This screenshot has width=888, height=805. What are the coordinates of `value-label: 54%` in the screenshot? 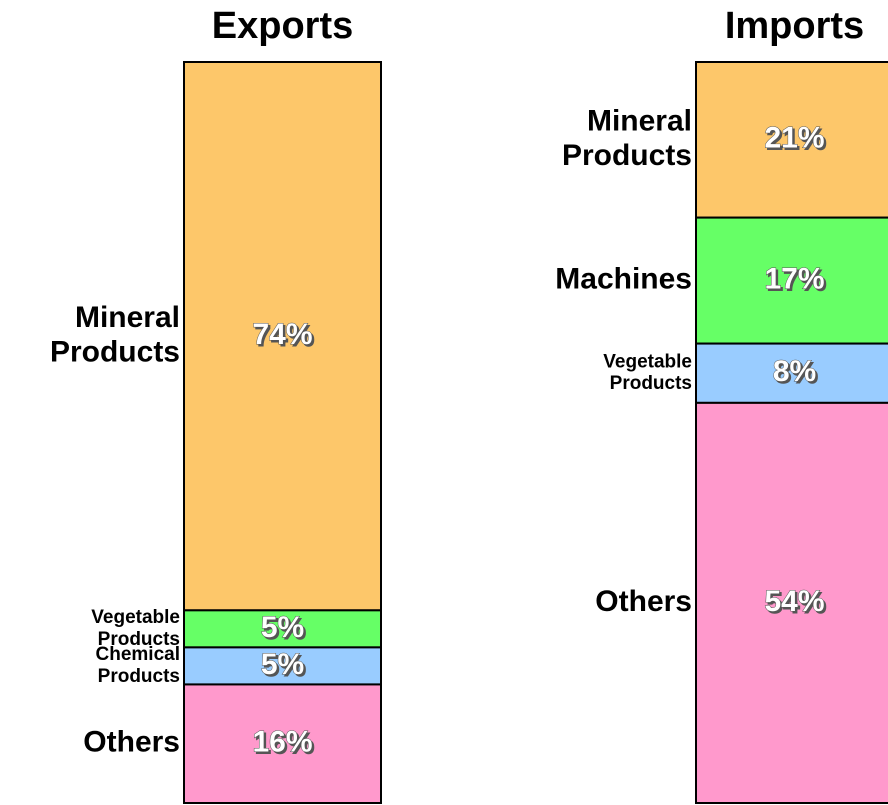 It's located at (794, 601).